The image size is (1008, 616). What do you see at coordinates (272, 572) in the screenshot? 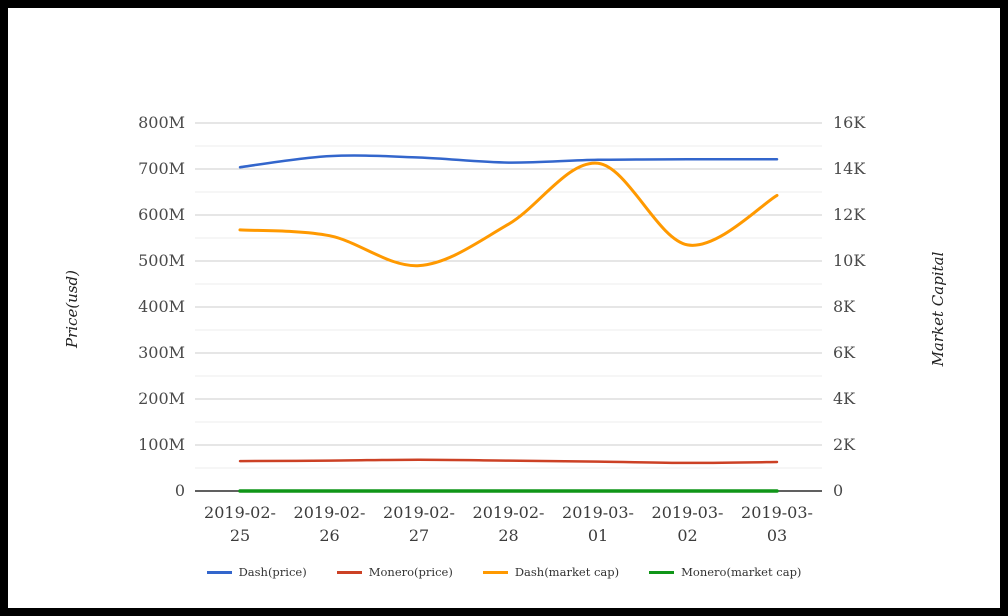
I see `legend-label: Dash(price)` at bounding box center [272, 572].